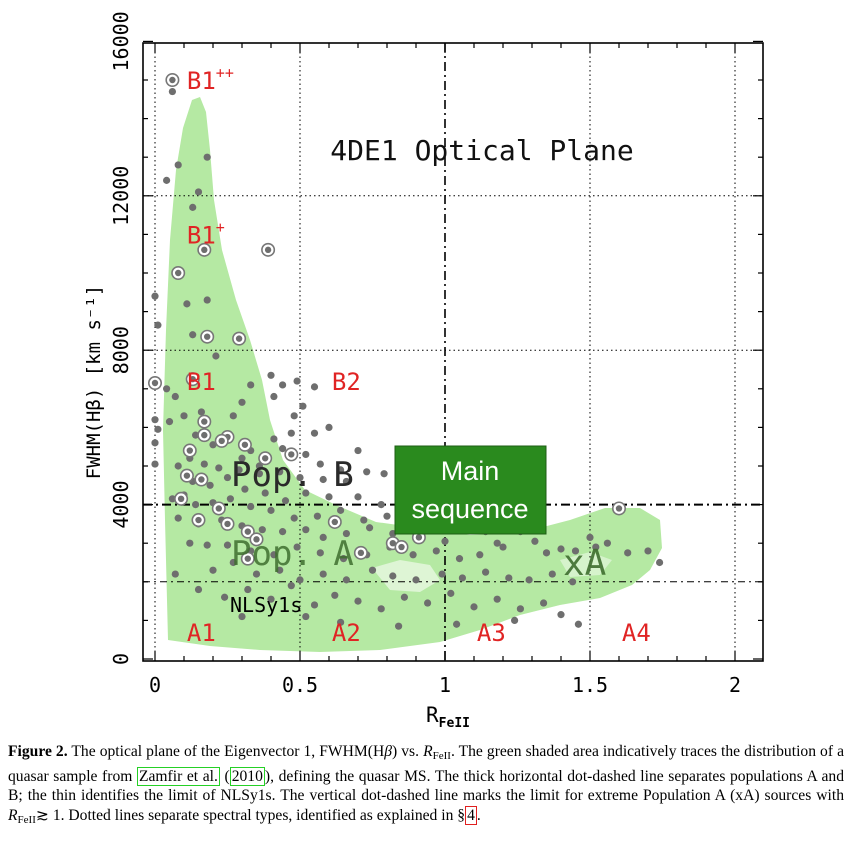 This screenshot has width=850, height=855. I want to click on caption-text-7: ., so click(478, 815).